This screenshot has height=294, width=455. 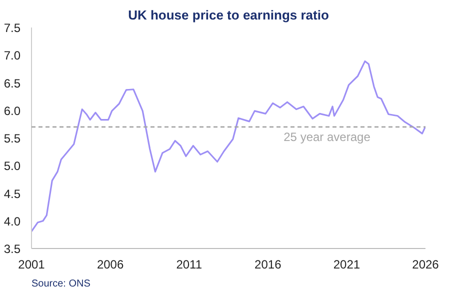 I want to click on y-tick-label: 7.0, so click(x=12, y=55).